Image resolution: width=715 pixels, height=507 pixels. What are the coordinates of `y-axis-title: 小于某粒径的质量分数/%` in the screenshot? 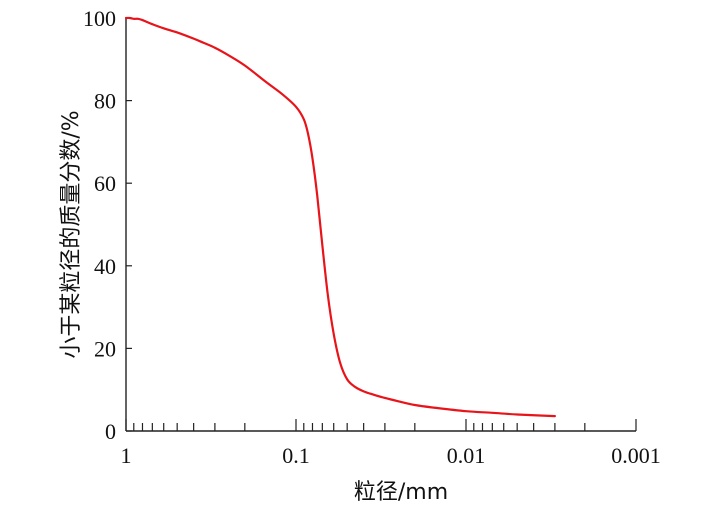 It's located at (71, 234).